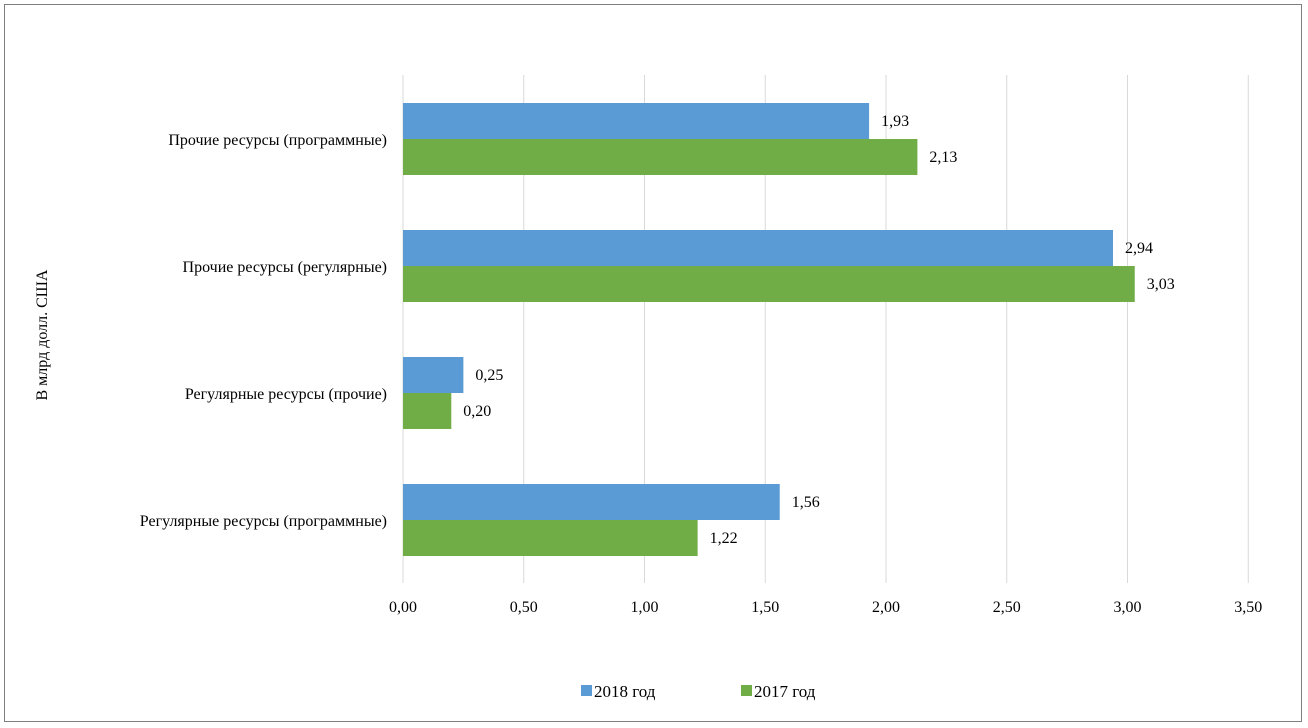  What do you see at coordinates (886, 607) in the screenshot?
I see `x-tick-label: 2,00` at bounding box center [886, 607].